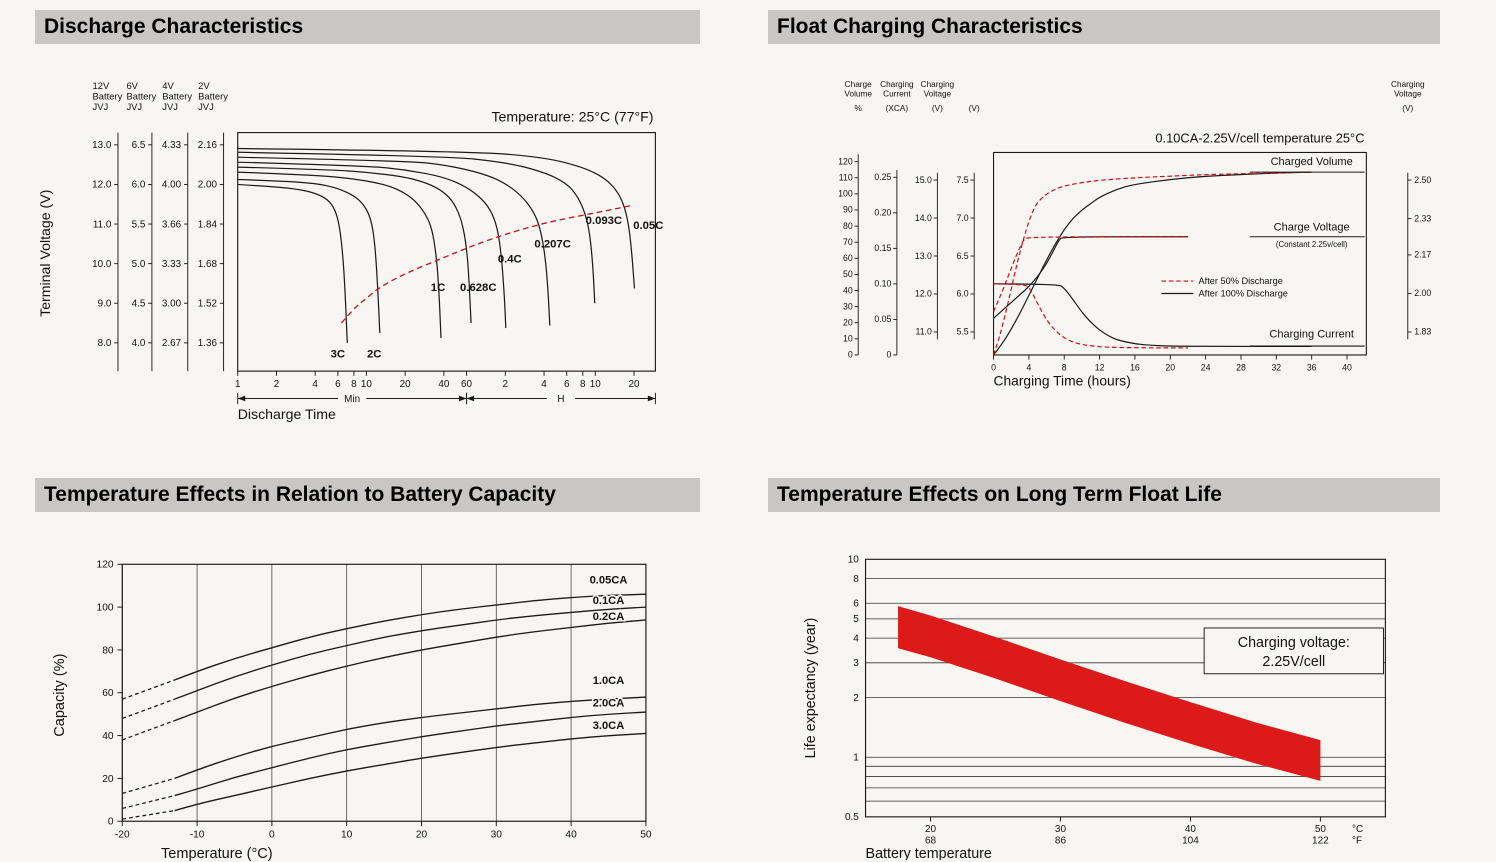 The height and width of the screenshot is (862, 1496). Describe the element at coordinates (1357, 841) in the screenshot. I see `svg-text: °F` at that location.